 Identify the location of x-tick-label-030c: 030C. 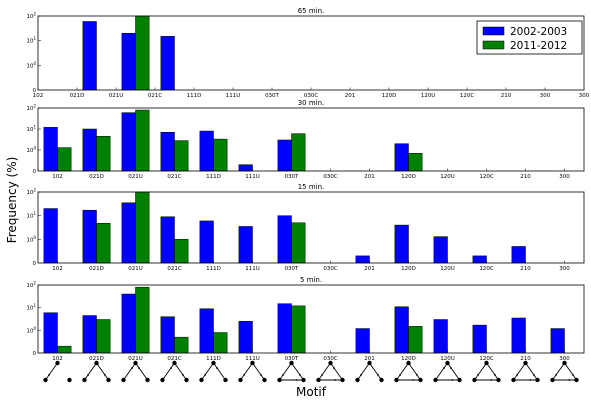
(330, 269).